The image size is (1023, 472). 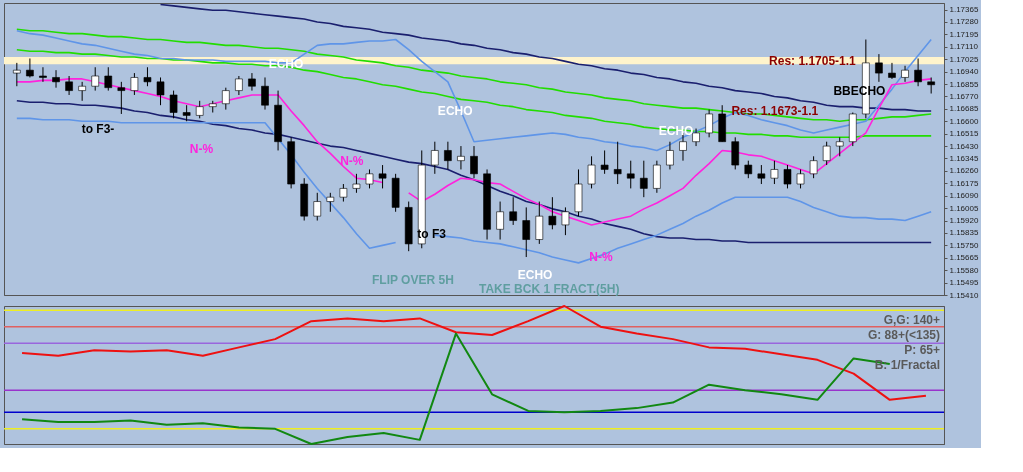 I want to click on annotation: BBECHO, so click(x=859, y=90).